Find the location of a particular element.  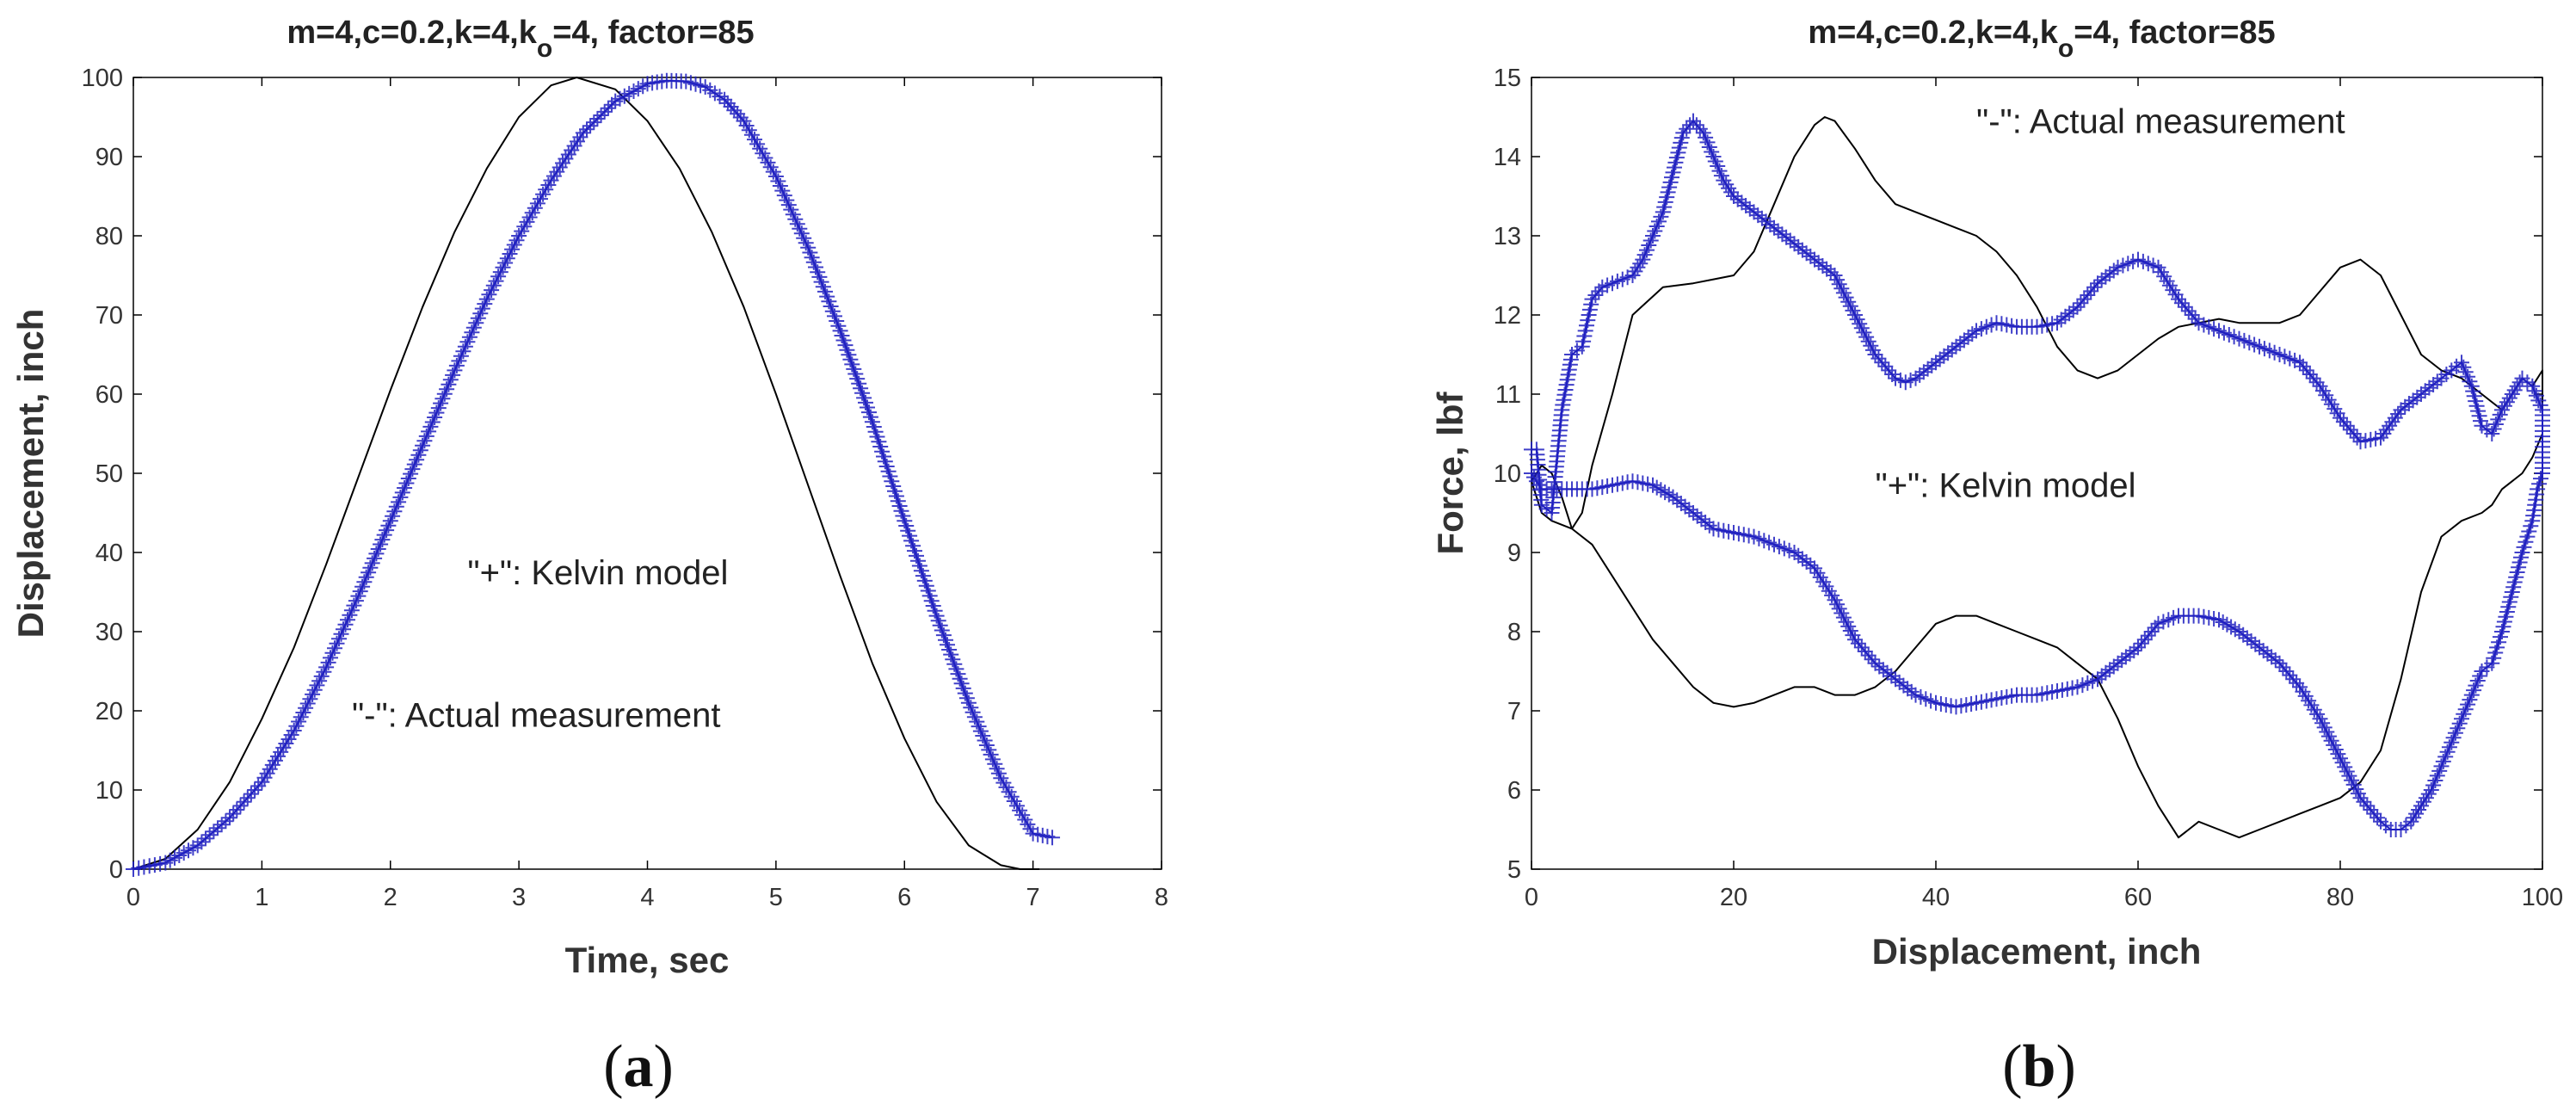

chart-b-ytick-label: 9 is located at coordinates (1514, 553).